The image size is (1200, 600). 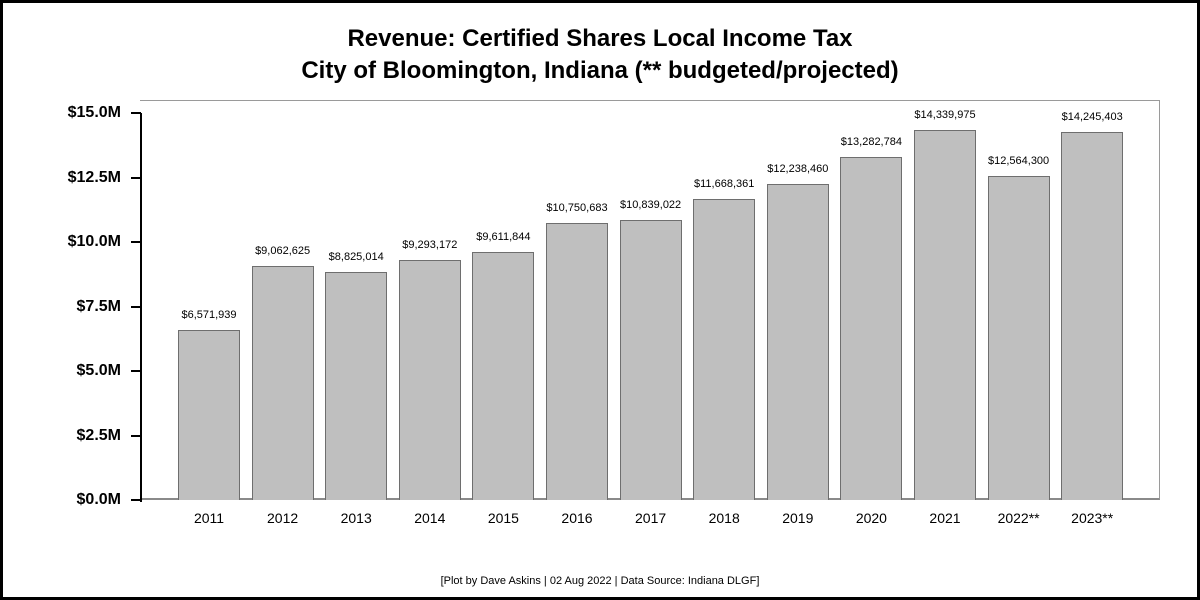 What do you see at coordinates (798, 169) in the screenshot?
I see `bar-value-label: $12,238,460` at bounding box center [798, 169].